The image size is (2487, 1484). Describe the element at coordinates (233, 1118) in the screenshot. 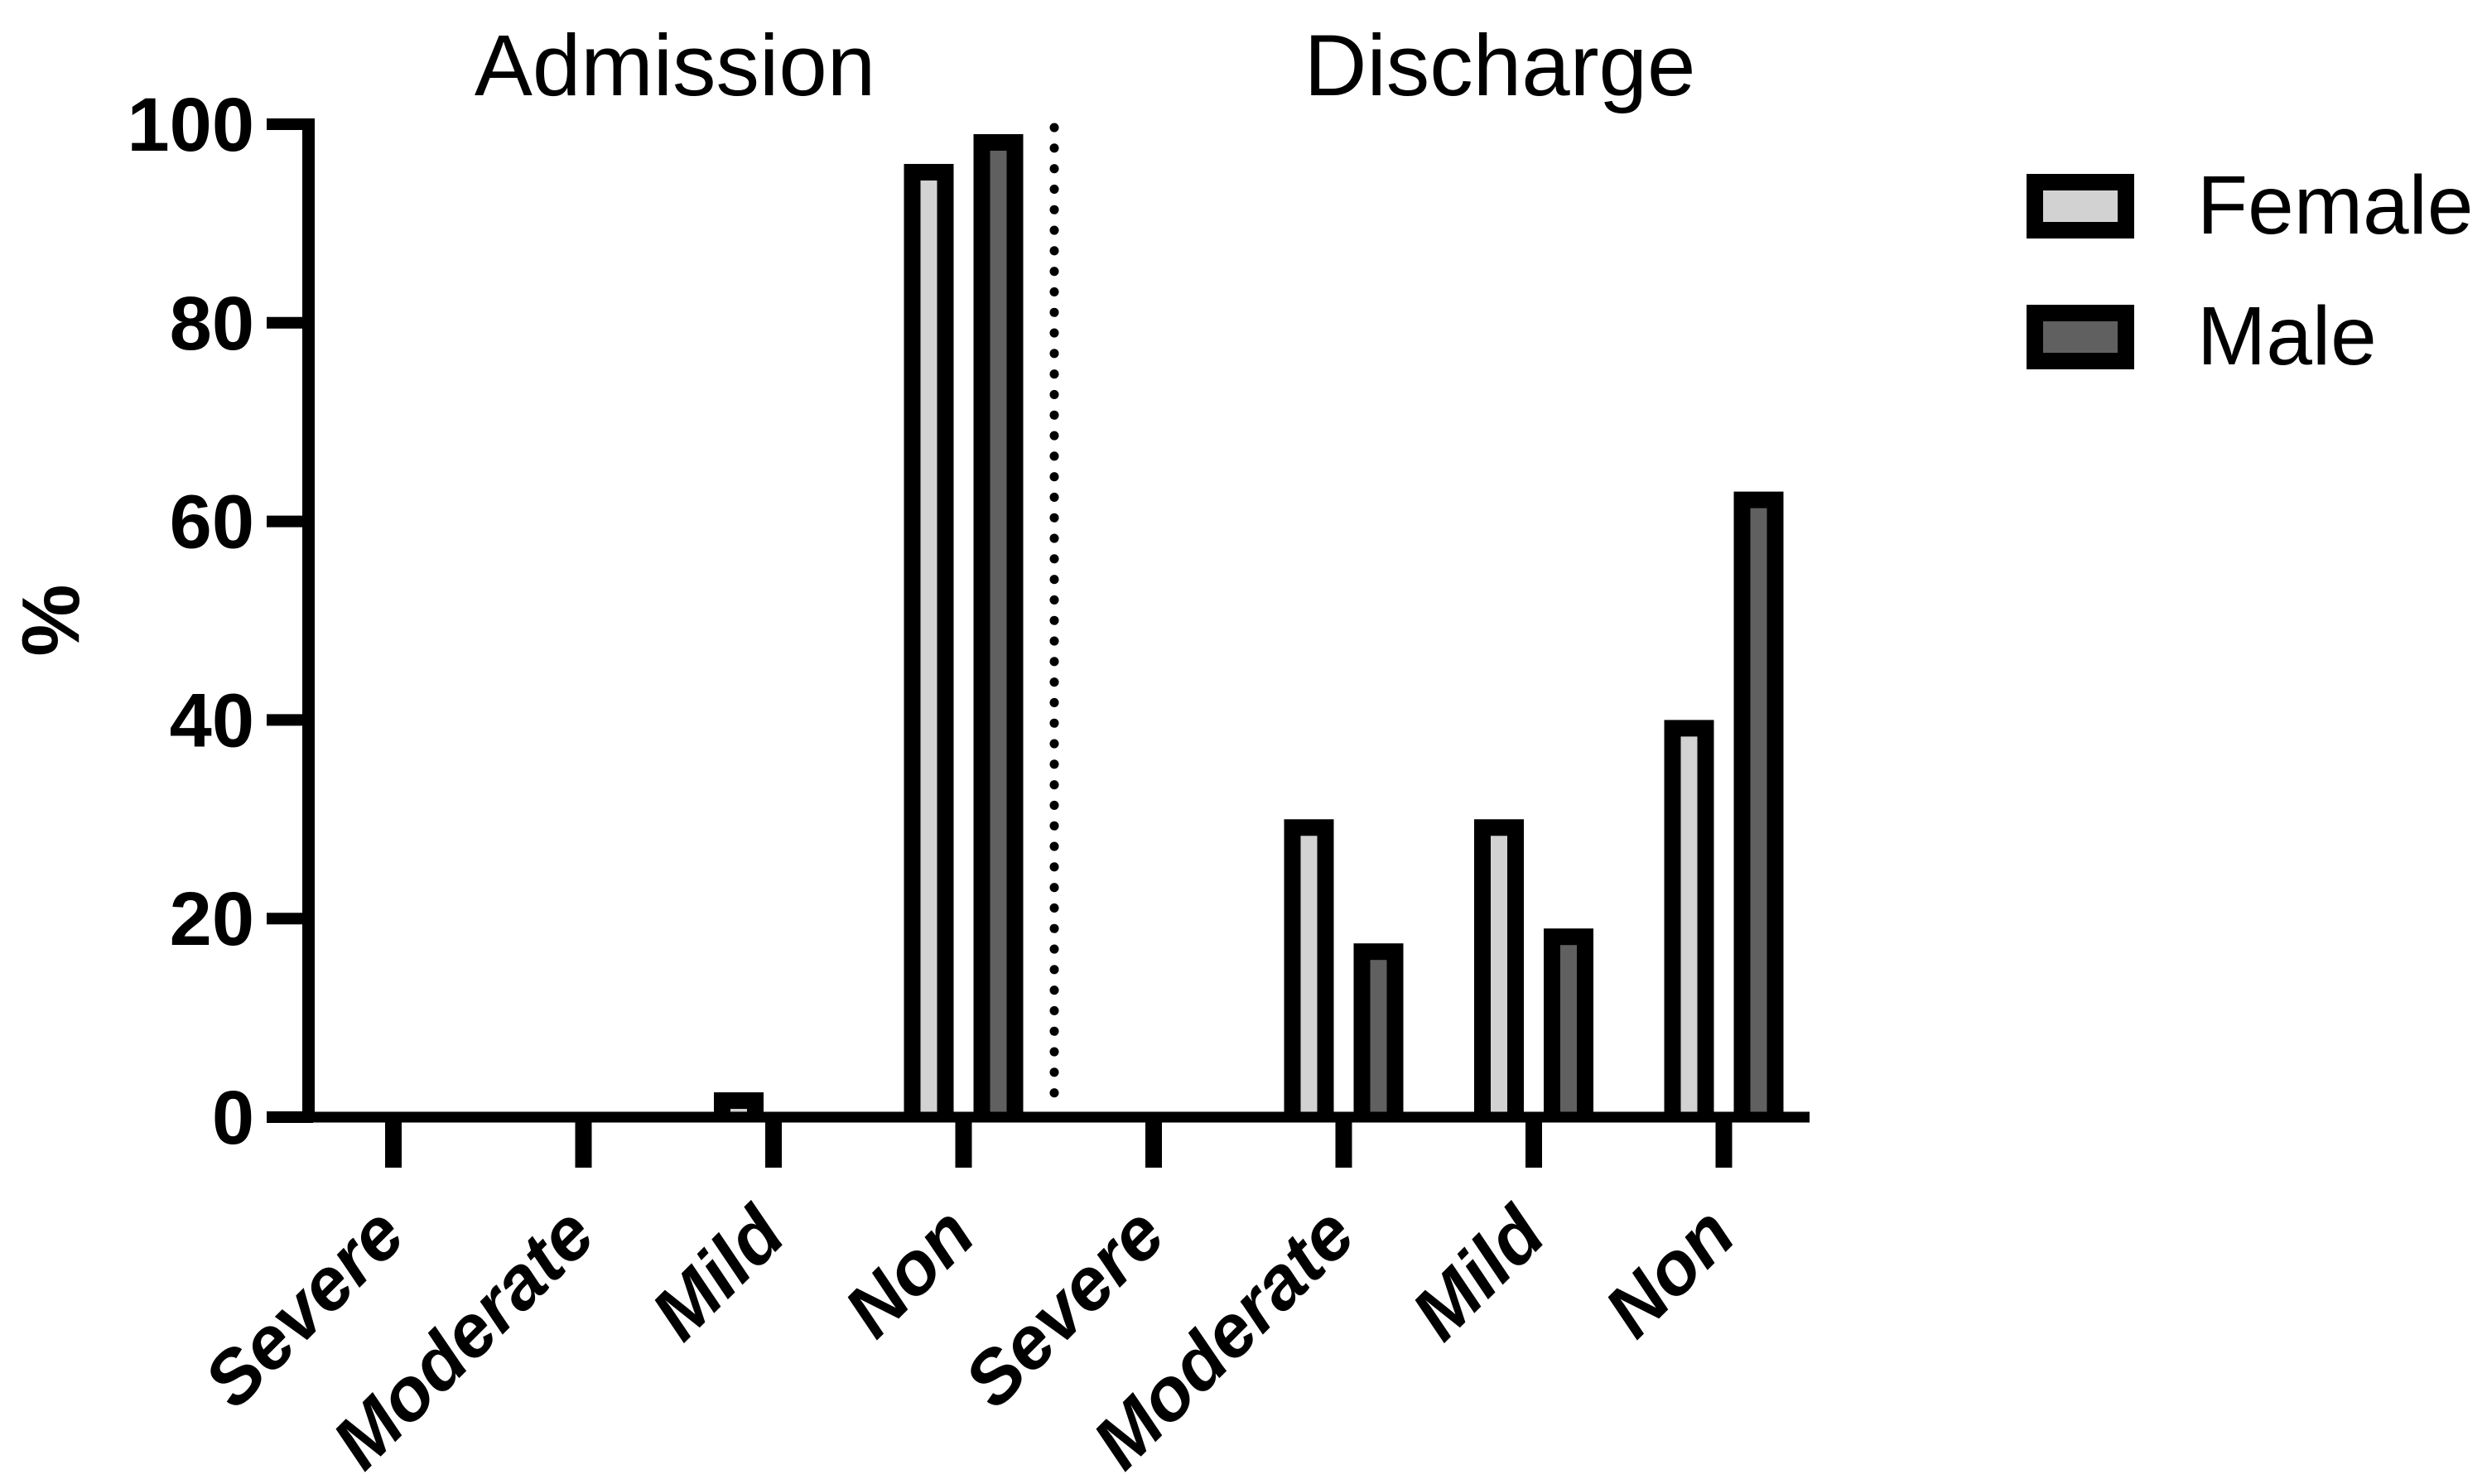

I see `y-tick-label: 0` at that location.